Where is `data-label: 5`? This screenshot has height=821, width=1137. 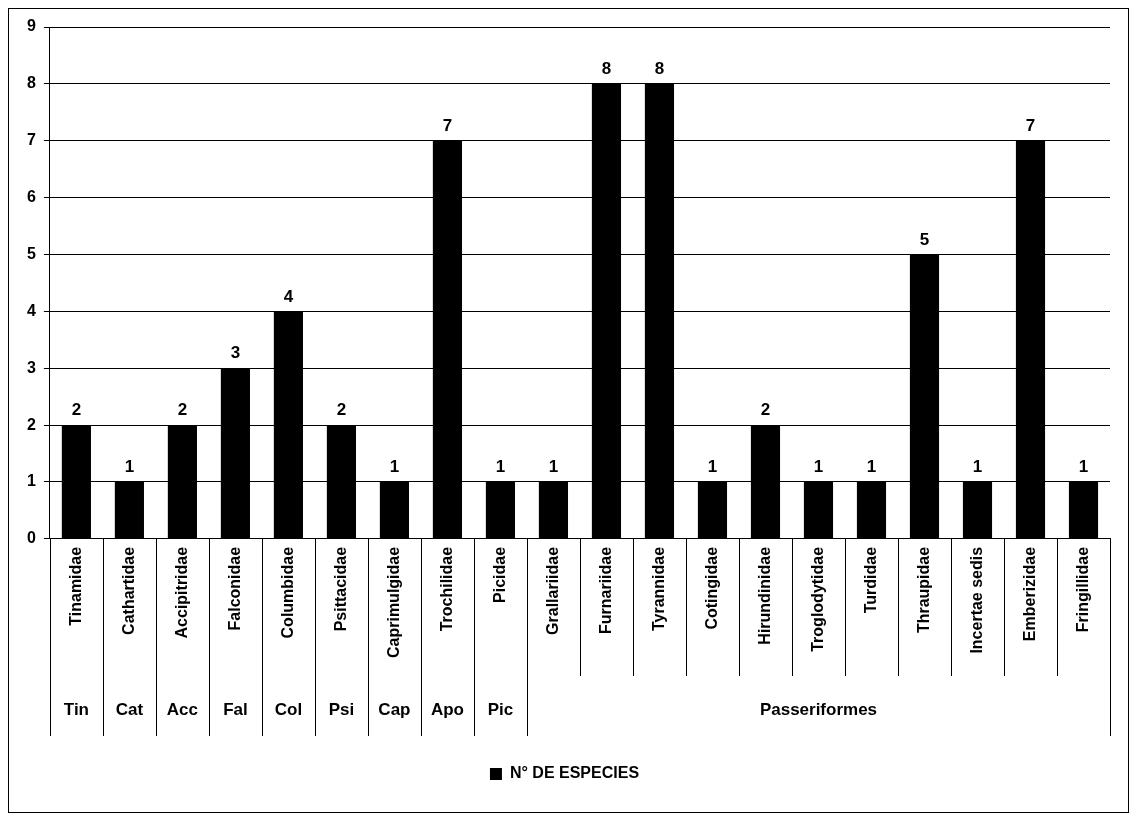
data-label: 5 is located at coordinates (924, 239).